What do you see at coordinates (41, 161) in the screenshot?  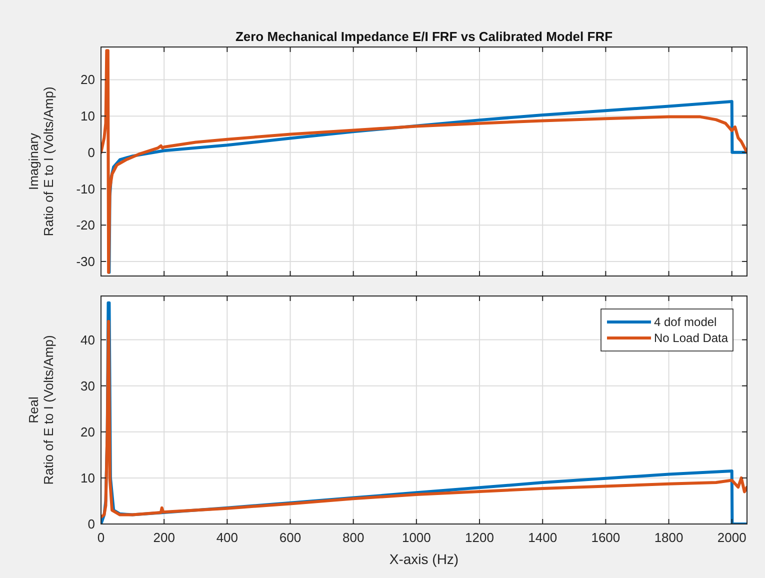 I see `y-axis-title: Imaginary Ratio of E to I (Volts/Amp)` at bounding box center [41, 161].